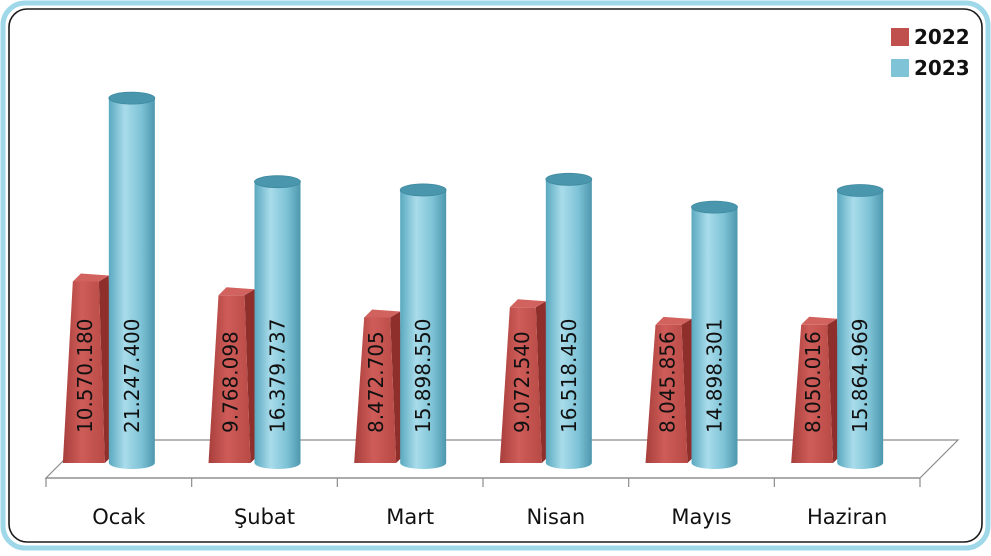 The image size is (991, 556). Describe the element at coordinates (264, 517) in the screenshot. I see `x-tick-label-Şubat: Şubat` at that location.